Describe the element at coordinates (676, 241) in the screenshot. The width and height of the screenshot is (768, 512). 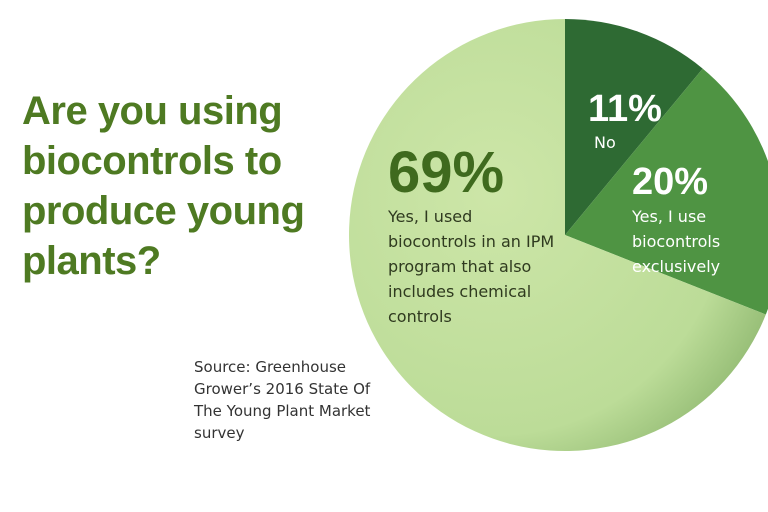
I see `category-label: Yes, I use biocontrols exclusively` at that location.